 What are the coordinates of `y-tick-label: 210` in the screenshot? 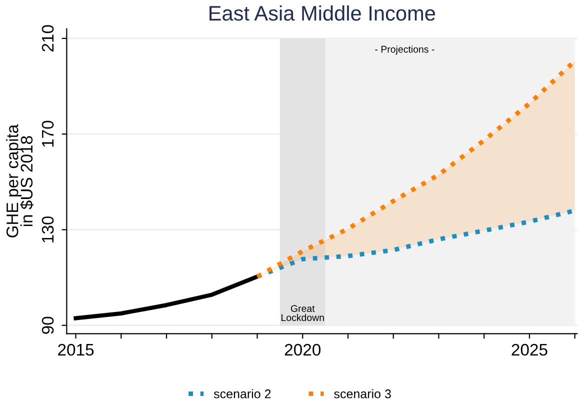 It's located at (48, 38).